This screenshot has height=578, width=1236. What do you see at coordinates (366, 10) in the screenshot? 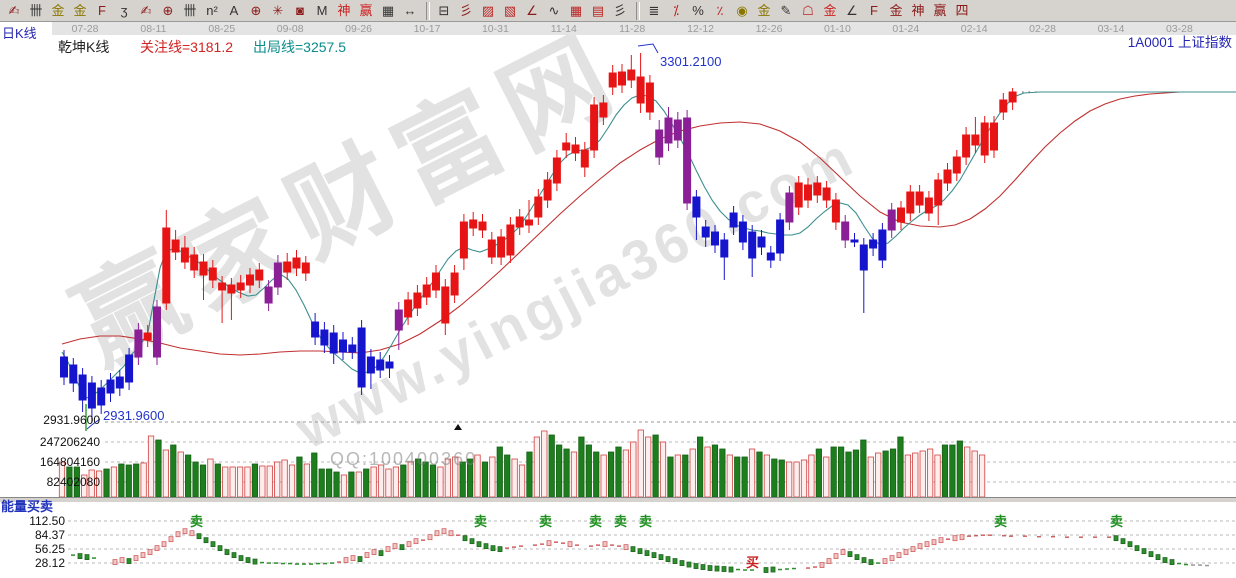
I see `toolbar-icon-16: 赢` at bounding box center [366, 10].